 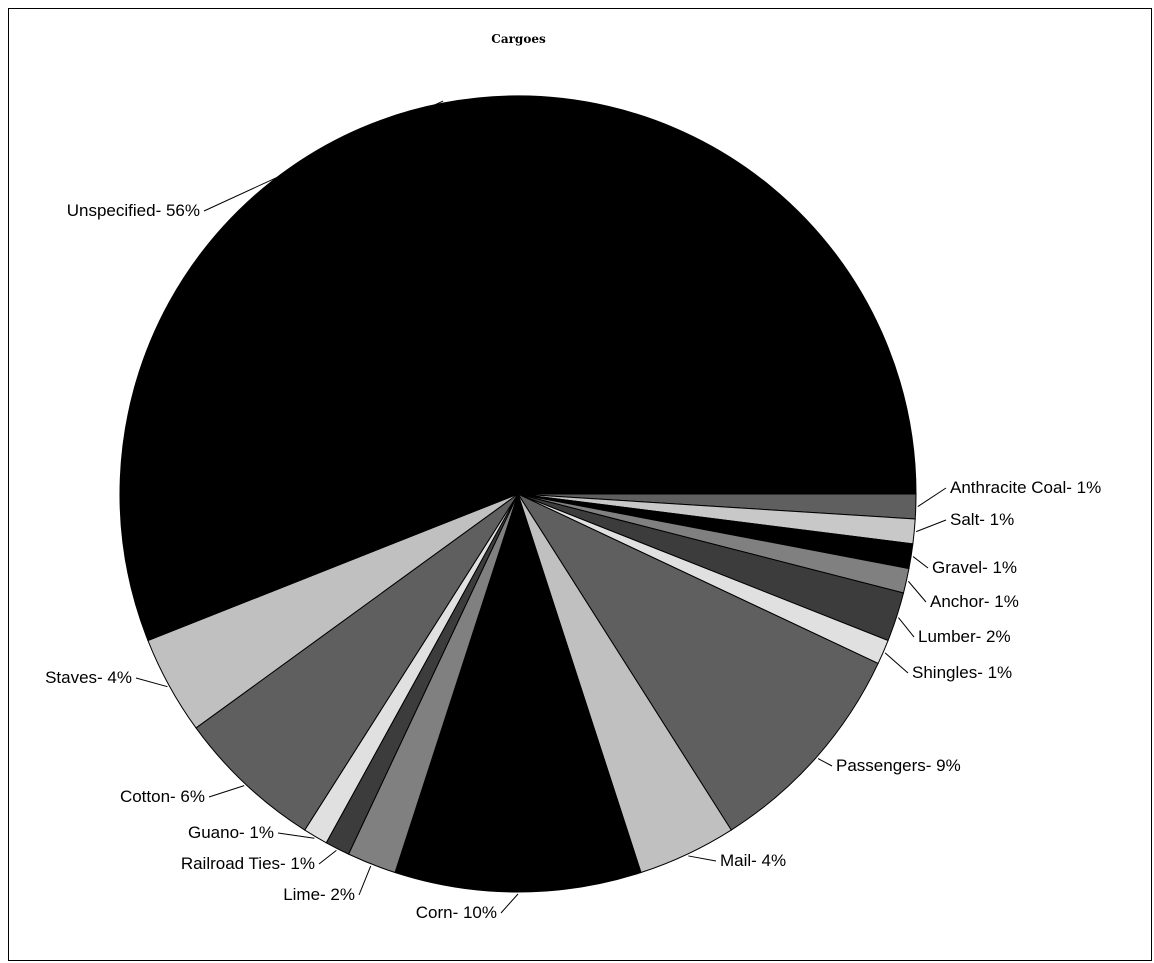 I want to click on leader-line-salt, so click(x=931, y=526).